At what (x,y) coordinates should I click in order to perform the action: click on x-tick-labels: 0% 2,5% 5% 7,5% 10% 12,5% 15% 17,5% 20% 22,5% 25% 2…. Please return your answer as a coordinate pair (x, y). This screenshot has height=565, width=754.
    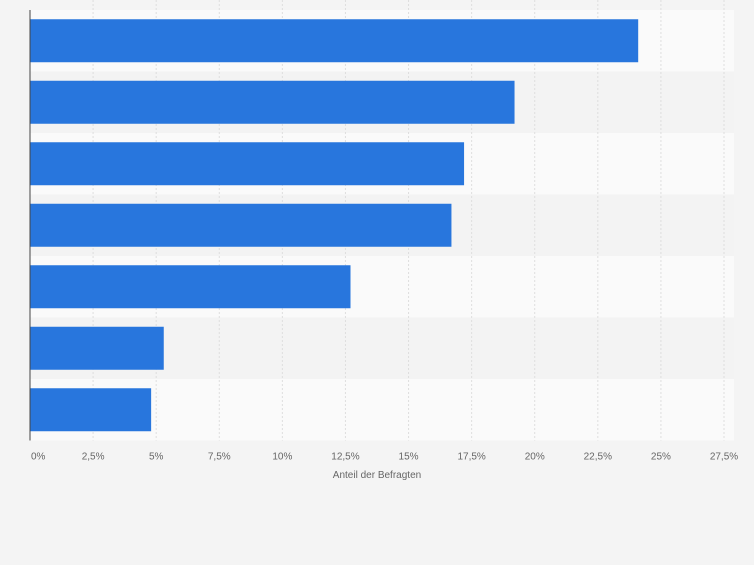
    Looking at the image, I should click on (384, 457).